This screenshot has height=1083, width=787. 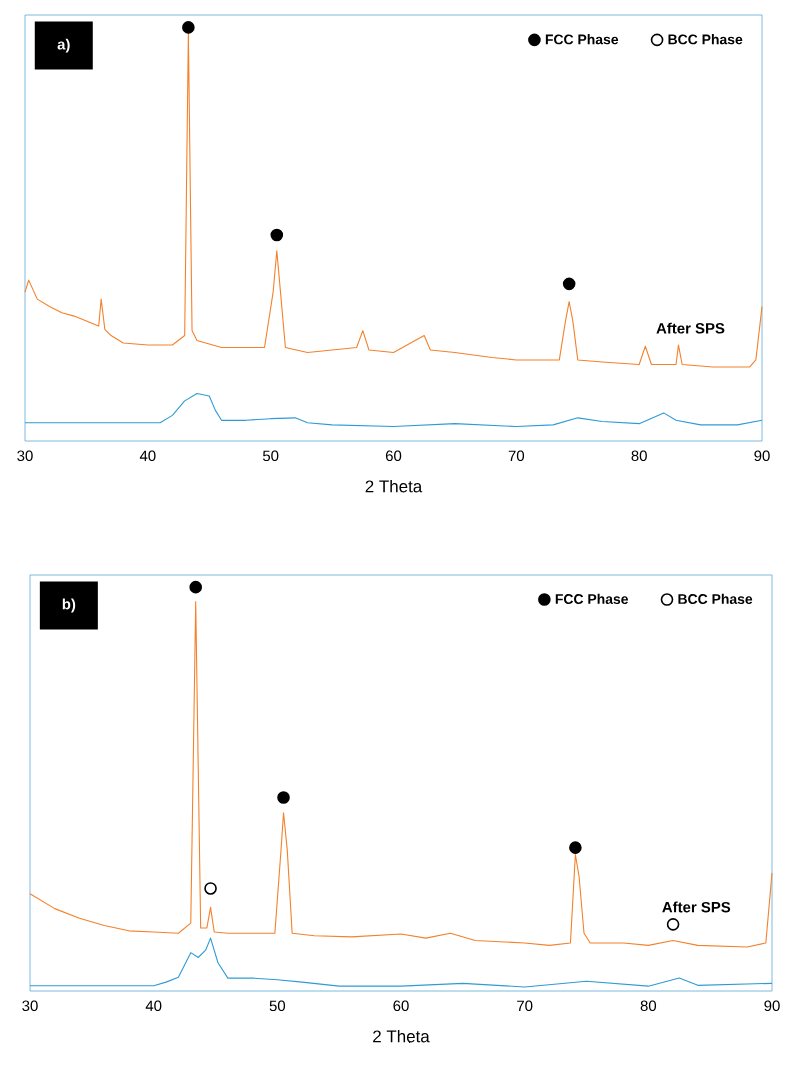 I want to click on annotation: b), so click(x=69, y=605).